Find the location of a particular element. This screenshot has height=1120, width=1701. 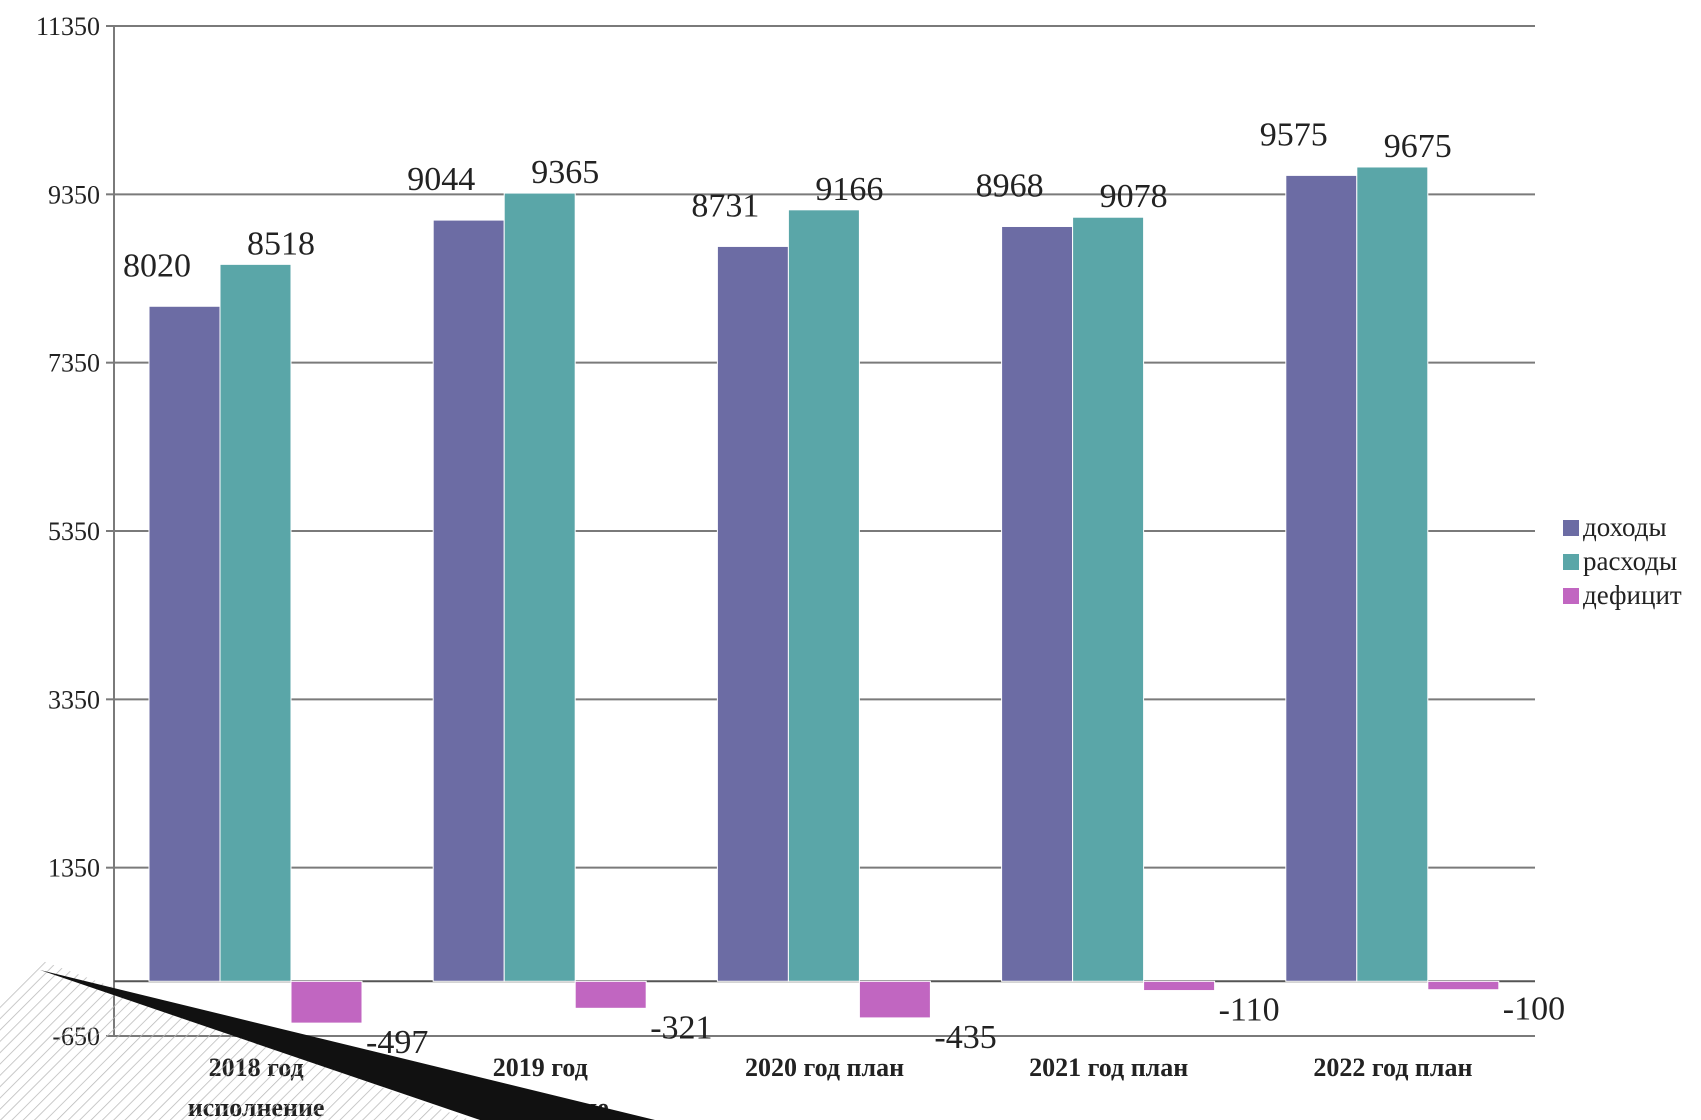

legend-label-расходы: расходы is located at coordinates (1630, 561).